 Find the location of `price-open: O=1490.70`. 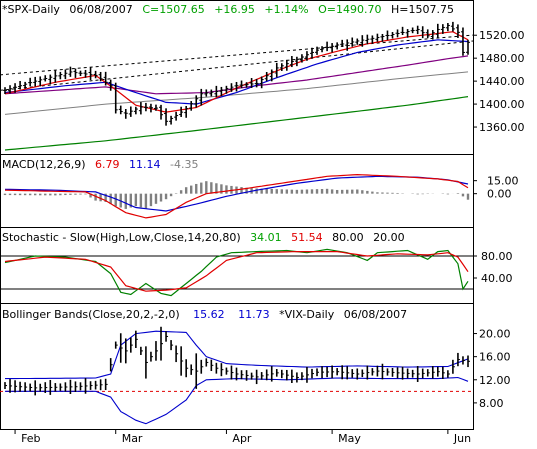

price-open: O=1490.70 is located at coordinates (349, 9).